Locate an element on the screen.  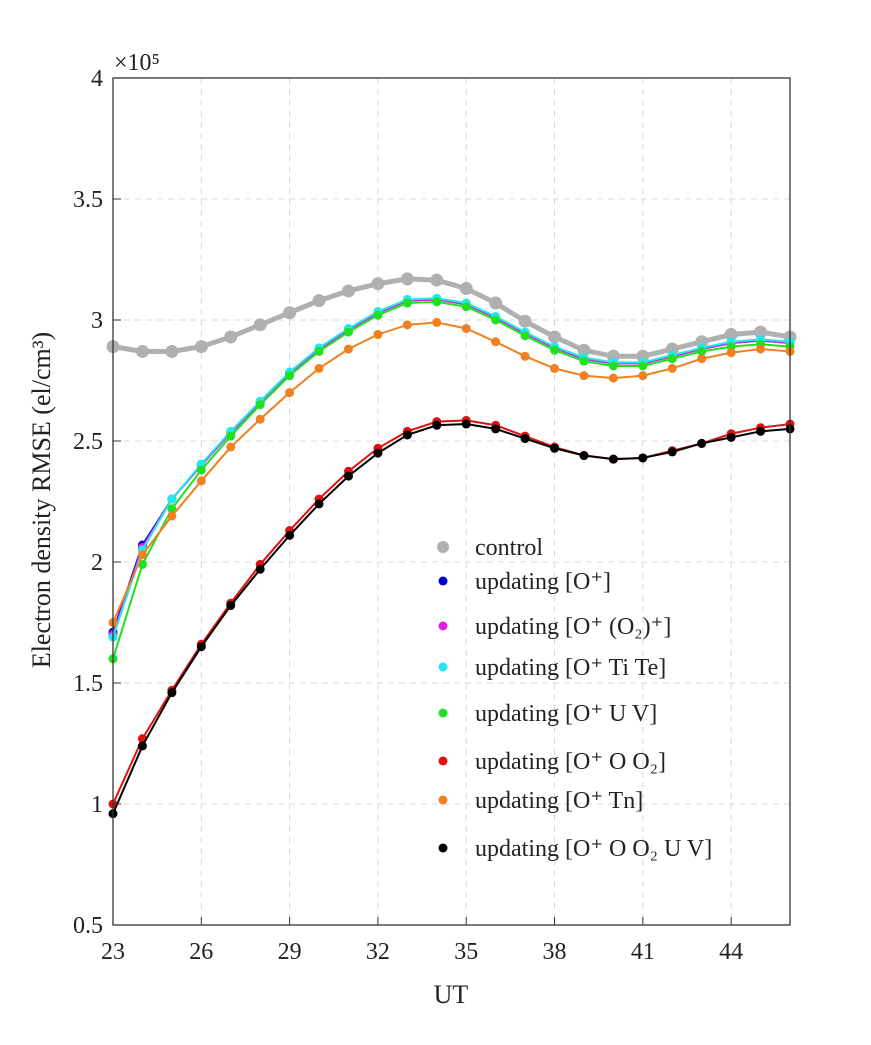
x-tick-label: 29 is located at coordinates (290, 952).